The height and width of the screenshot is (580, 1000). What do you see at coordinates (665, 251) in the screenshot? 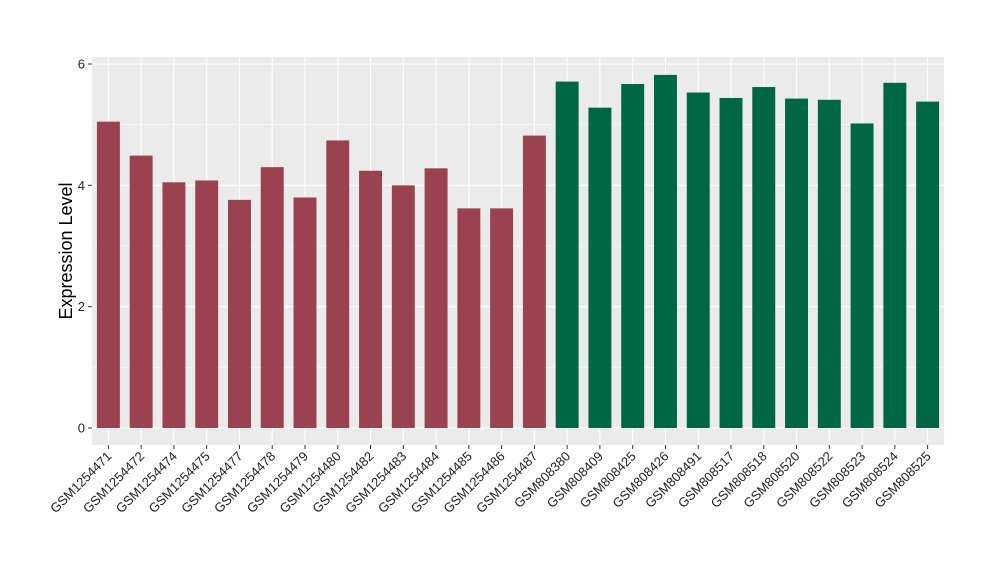
I see `bar-GSM808426` at bounding box center [665, 251].